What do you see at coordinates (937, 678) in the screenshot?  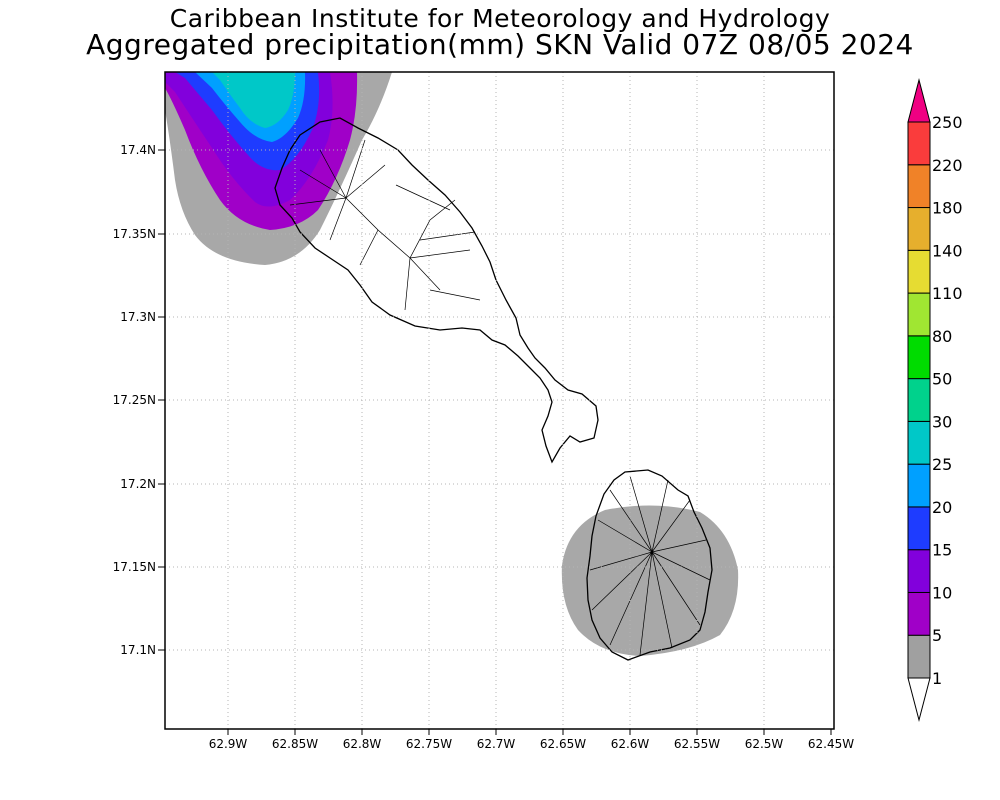 I see `colorbar-label: 1` at bounding box center [937, 678].